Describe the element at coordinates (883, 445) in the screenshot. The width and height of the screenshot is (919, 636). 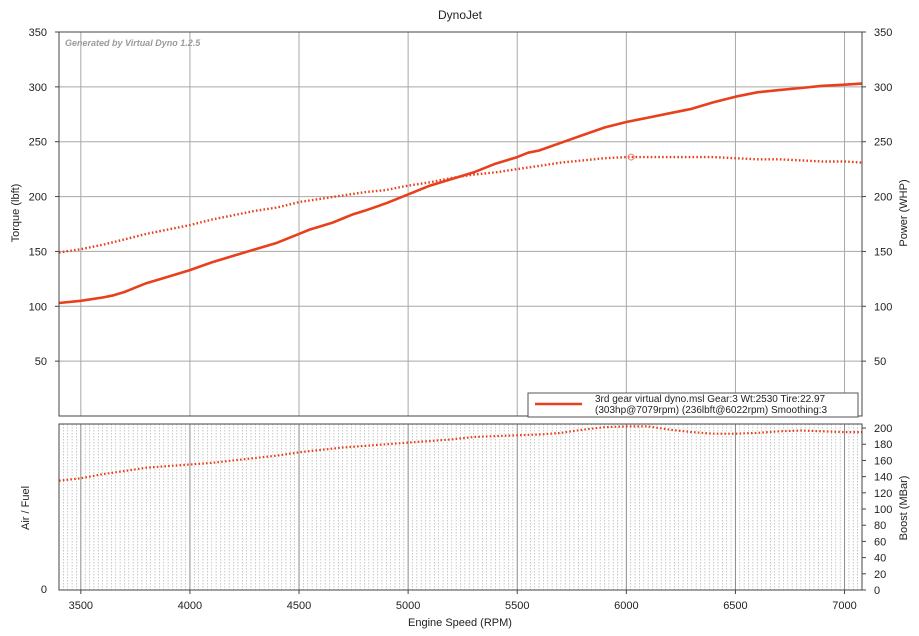
I see `boost-tick-180: 180` at that location.